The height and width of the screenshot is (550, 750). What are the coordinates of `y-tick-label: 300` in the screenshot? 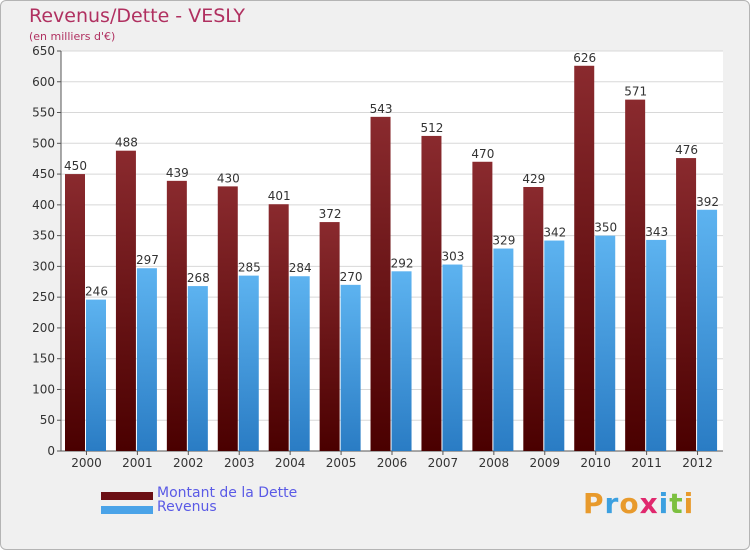 It's located at (43, 266).